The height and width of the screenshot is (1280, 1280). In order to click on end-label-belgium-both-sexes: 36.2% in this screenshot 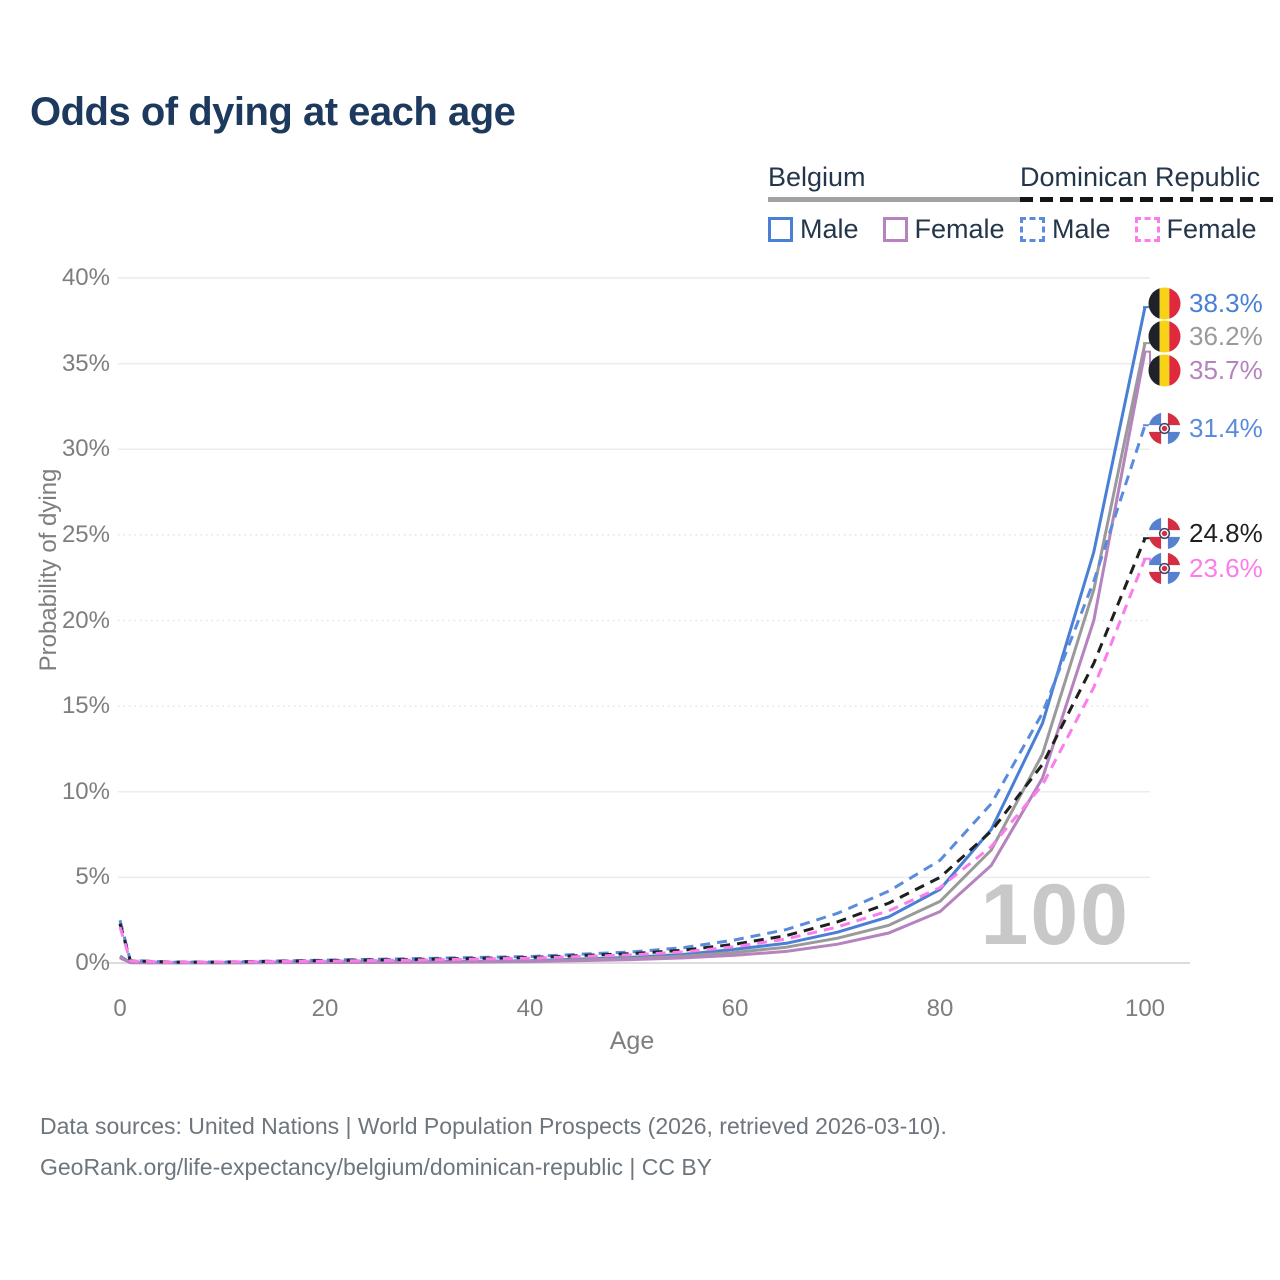, I will do `click(1205, 336)`.